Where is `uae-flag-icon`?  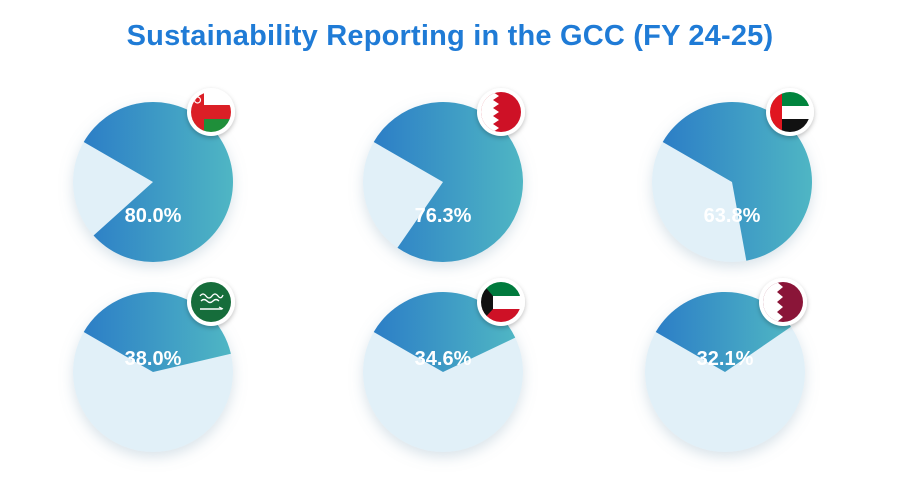
uae-flag-icon is located at coordinates (790, 112).